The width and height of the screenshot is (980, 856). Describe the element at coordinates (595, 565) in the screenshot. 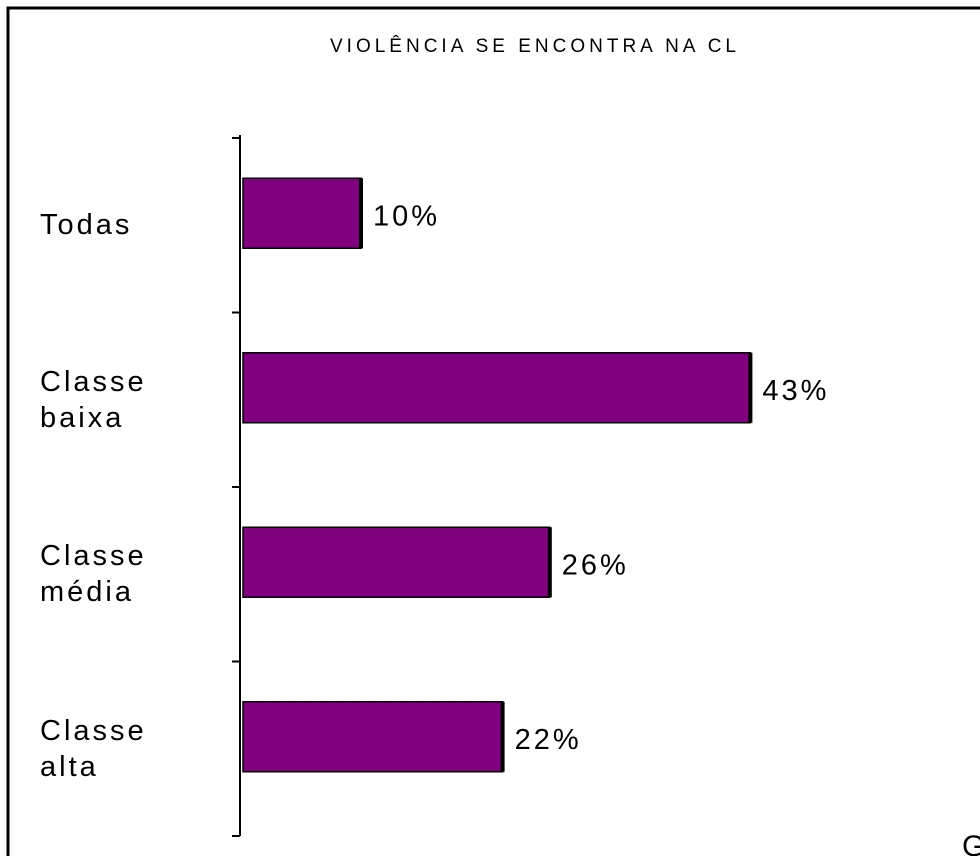

I see `value-label: 26%` at that location.